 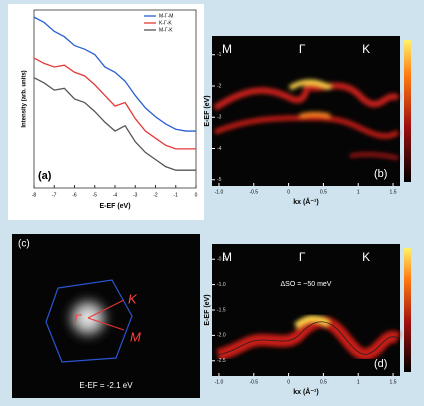 I want to click on y-tick-label: -1, so click(x=219, y=55).